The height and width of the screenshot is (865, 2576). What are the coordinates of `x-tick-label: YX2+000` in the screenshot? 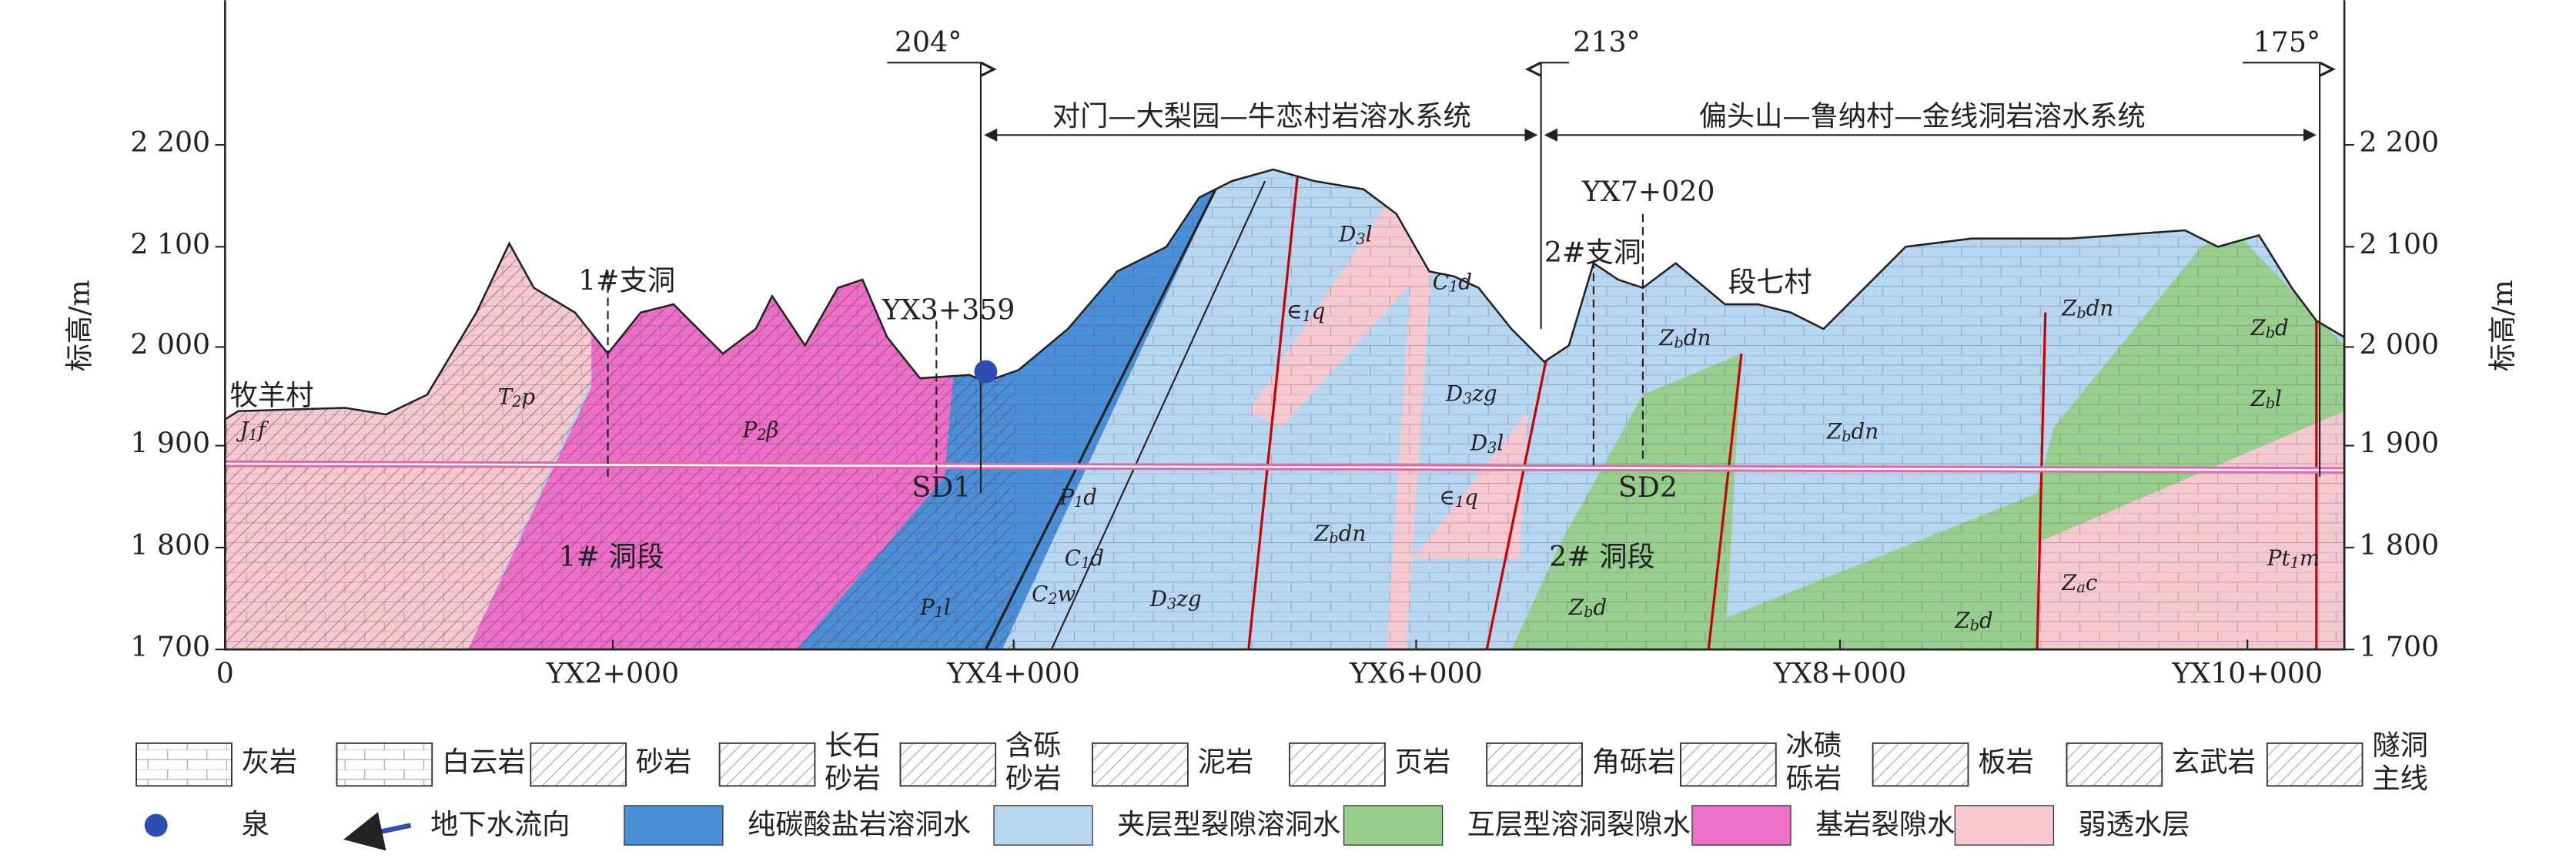 It's located at (613, 672).